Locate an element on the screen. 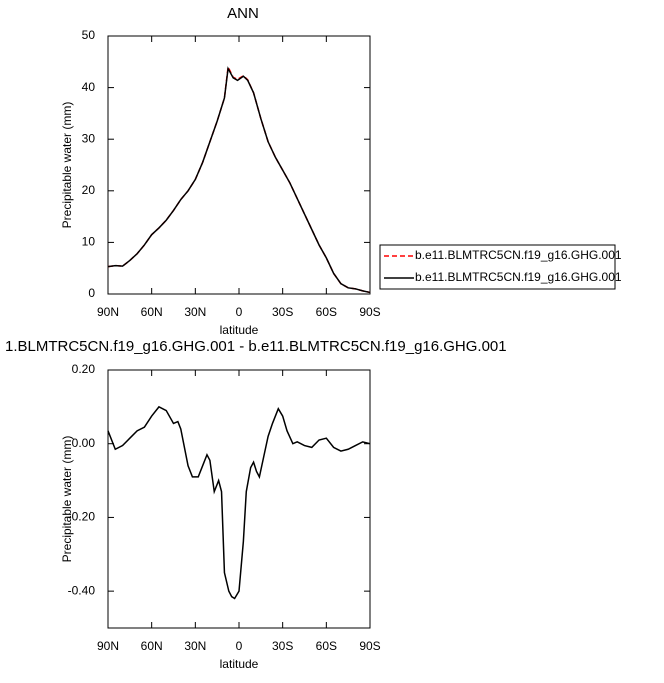  y-tick-label: 30 is located at coordinates (89, 138).